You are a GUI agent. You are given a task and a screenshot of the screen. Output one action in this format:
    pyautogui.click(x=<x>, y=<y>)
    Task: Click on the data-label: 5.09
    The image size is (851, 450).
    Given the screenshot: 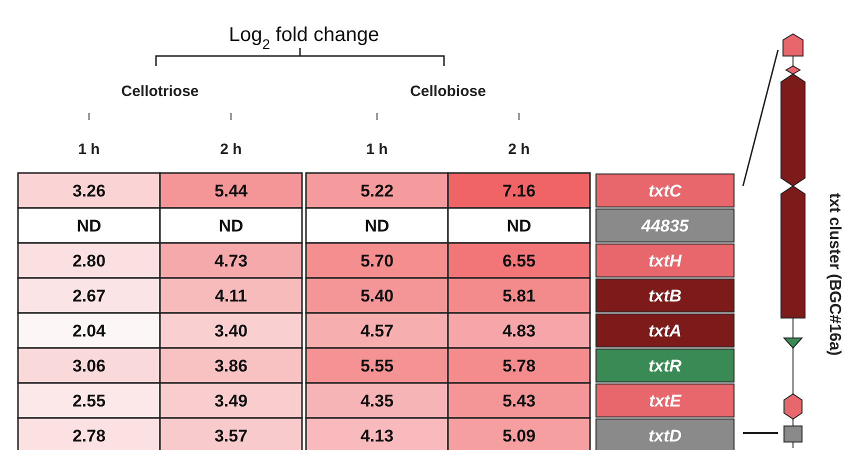 What is the action you would take?
    pyautogui.click(x=519, y=436)
    